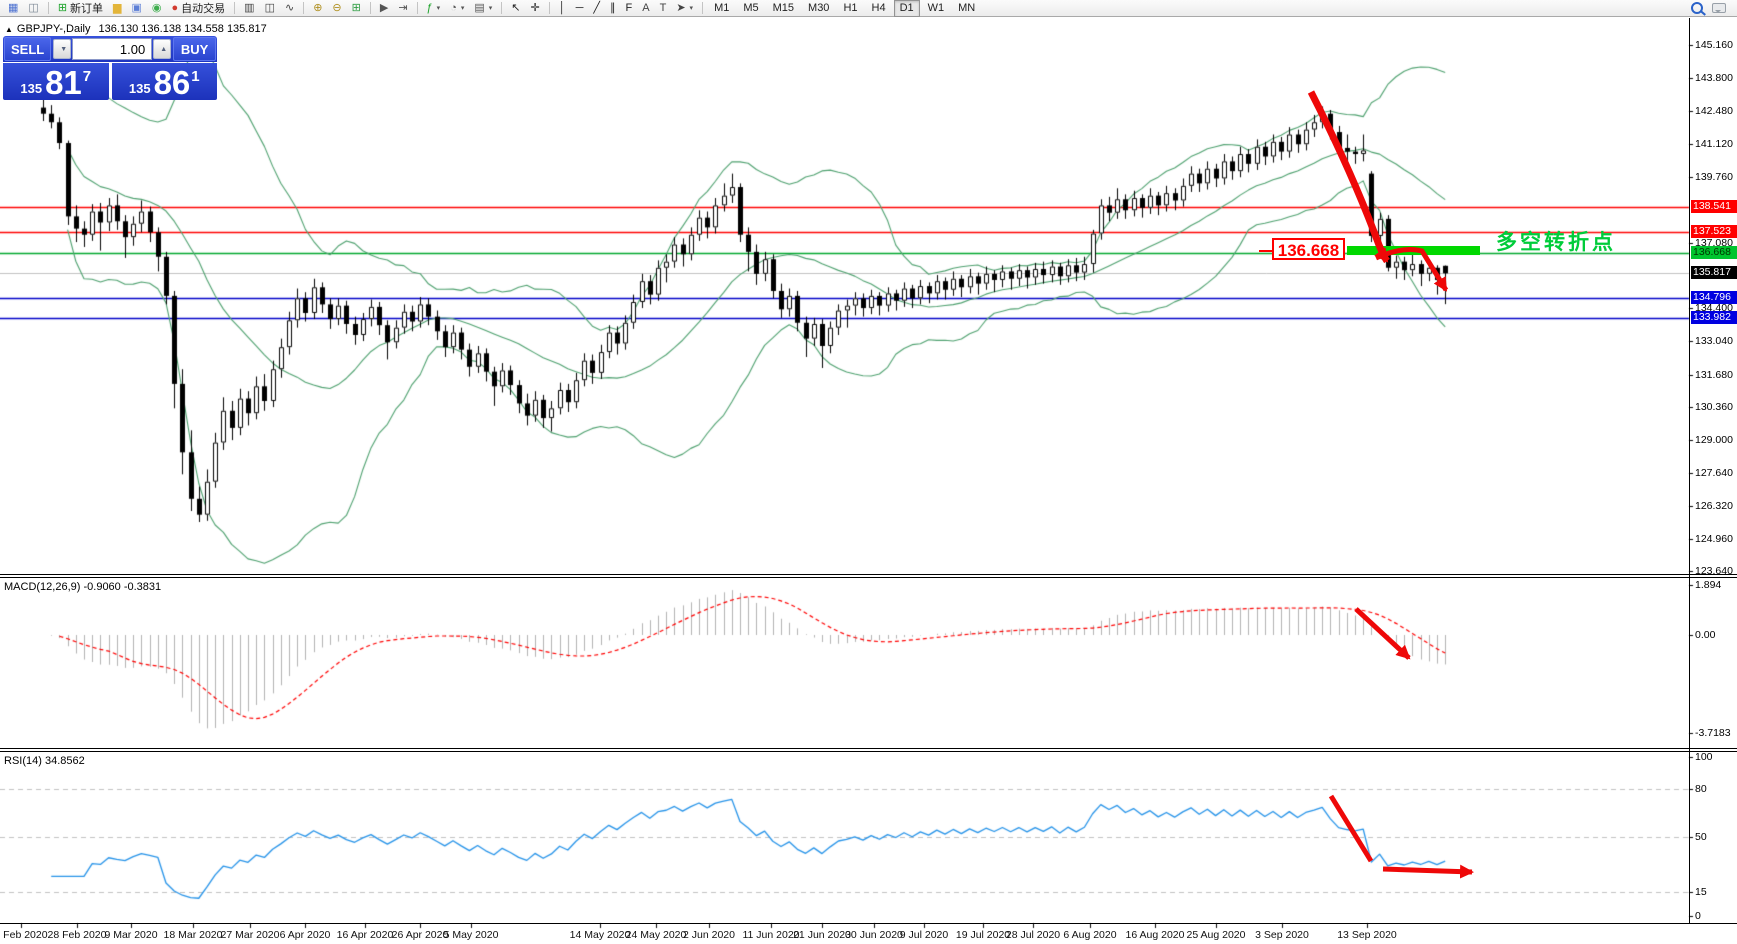 Image resolution: width=1737 pixels, height=944 pixels. Describe the element at coordinates (1714, 273) in the screenshot. I see `price-level-badge: 135.817` at that location.